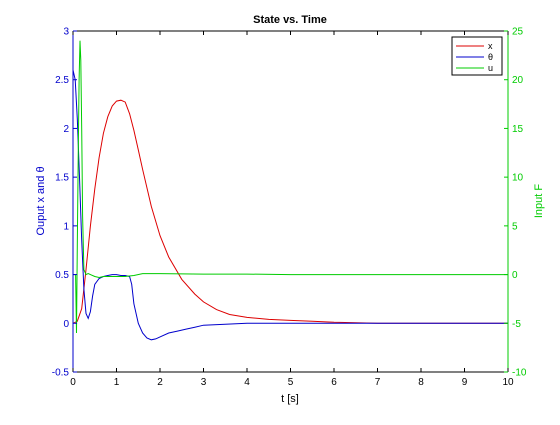 This screenshot has width=560, height=425. Describe the element at coordinates (539, 201) in the screenshot. I see `right-y-axis-label: Input F` at that location.